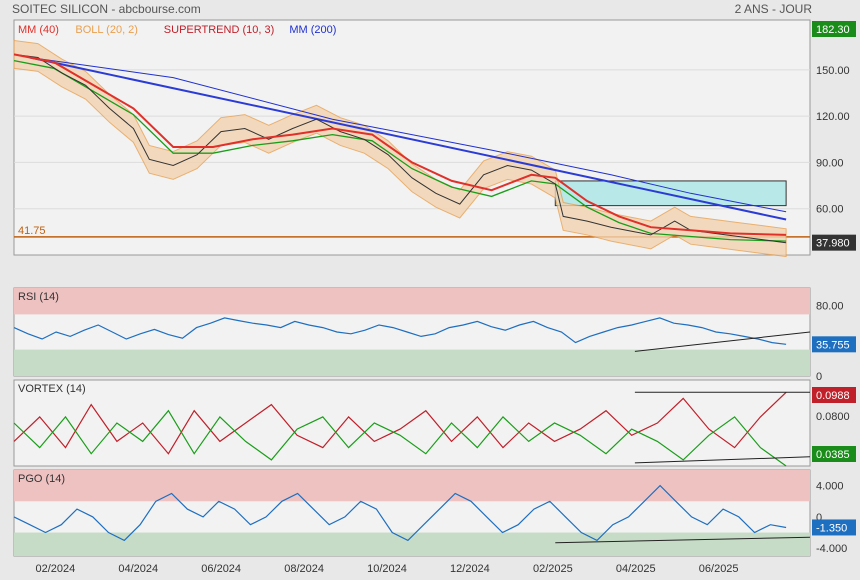  What do you see at coordinates (312, 30) in the screenshot?
I see `legend-entry: MM (200)` at bounding box center [312, 30].